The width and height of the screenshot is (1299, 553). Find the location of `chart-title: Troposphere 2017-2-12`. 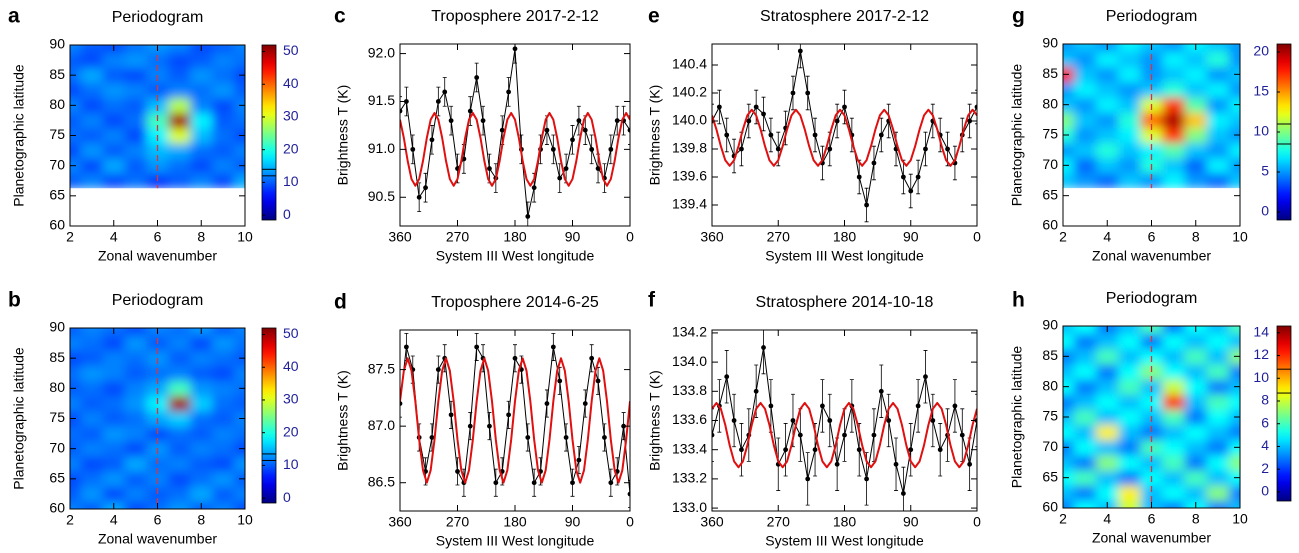

chart-title: Troposphere 2017-2-12 is located at coordinates (515, 16).